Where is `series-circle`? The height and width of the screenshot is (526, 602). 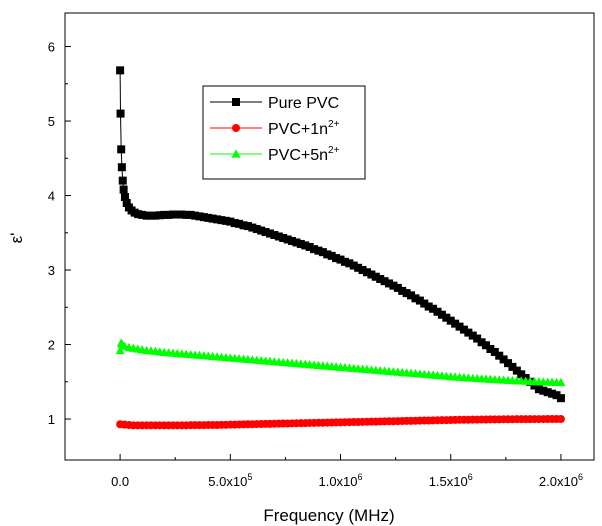
series-circle is located at coordinates (340, 422).